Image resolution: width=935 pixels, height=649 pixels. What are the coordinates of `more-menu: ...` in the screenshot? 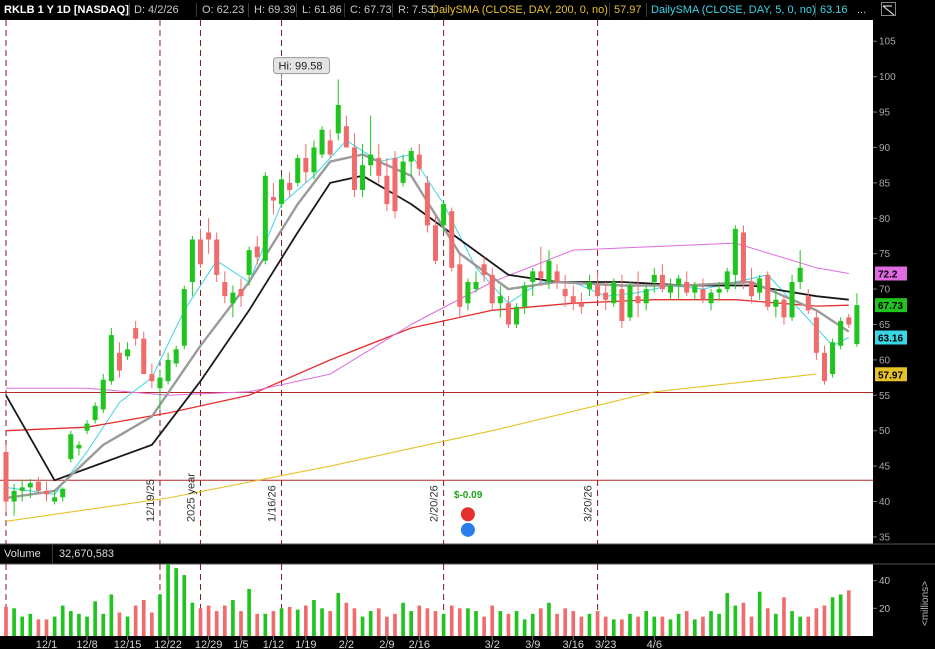 It's located at (862, 10).